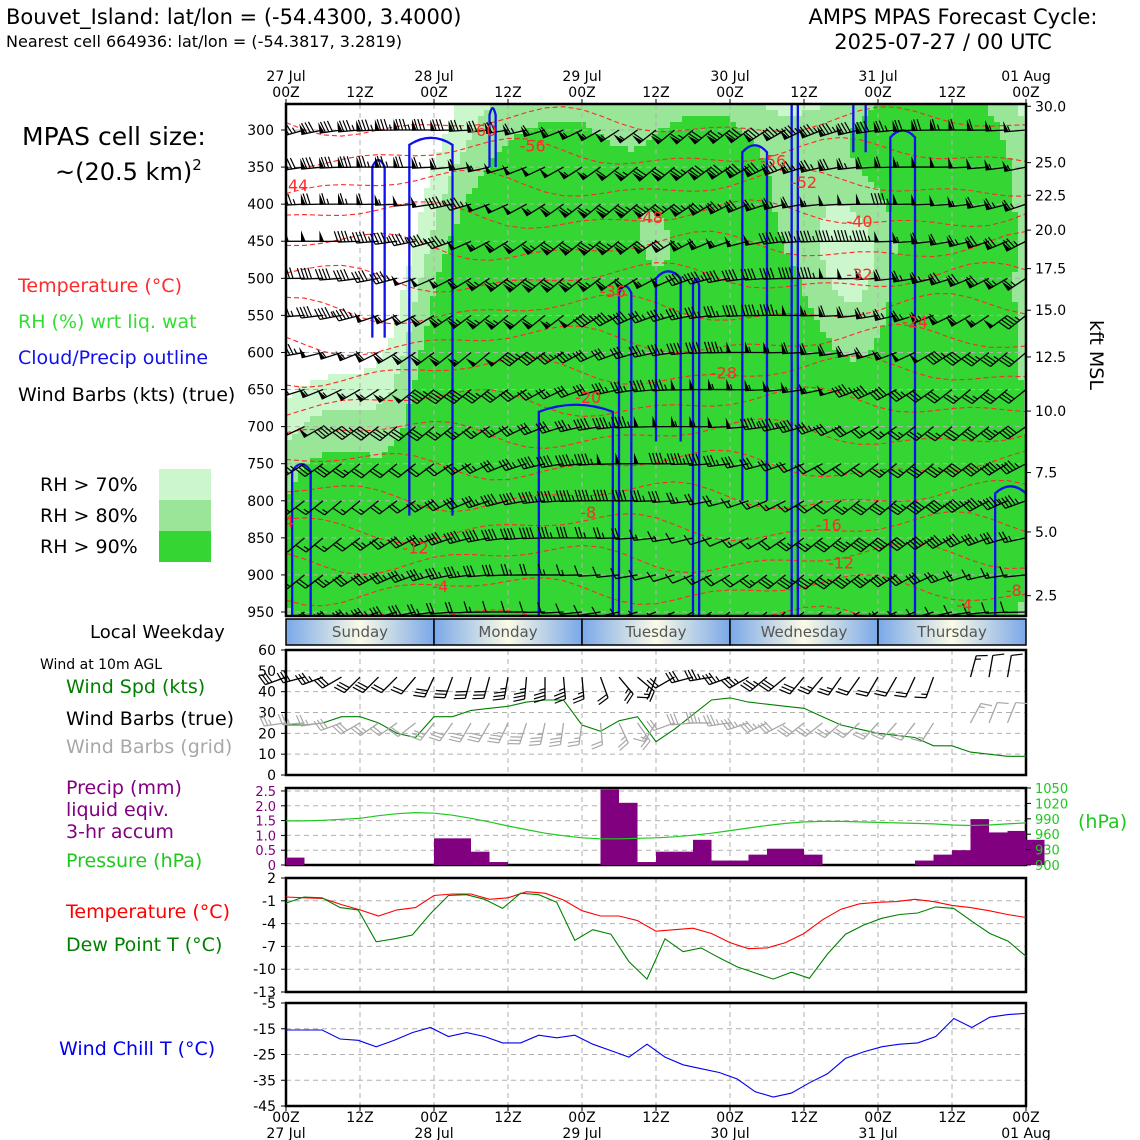  What do you see at coordinates (360, 632) in the screenshot?
I see `weekday-name: Sunday` at bounding box center [360, 632].